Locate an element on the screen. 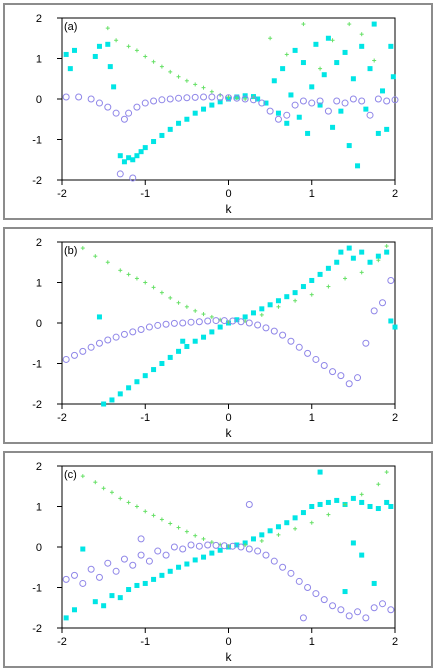 Image resolution: width=436 pixels, height=671 pixels. x-tick-label: 2 is located at coordinates (395, 642).